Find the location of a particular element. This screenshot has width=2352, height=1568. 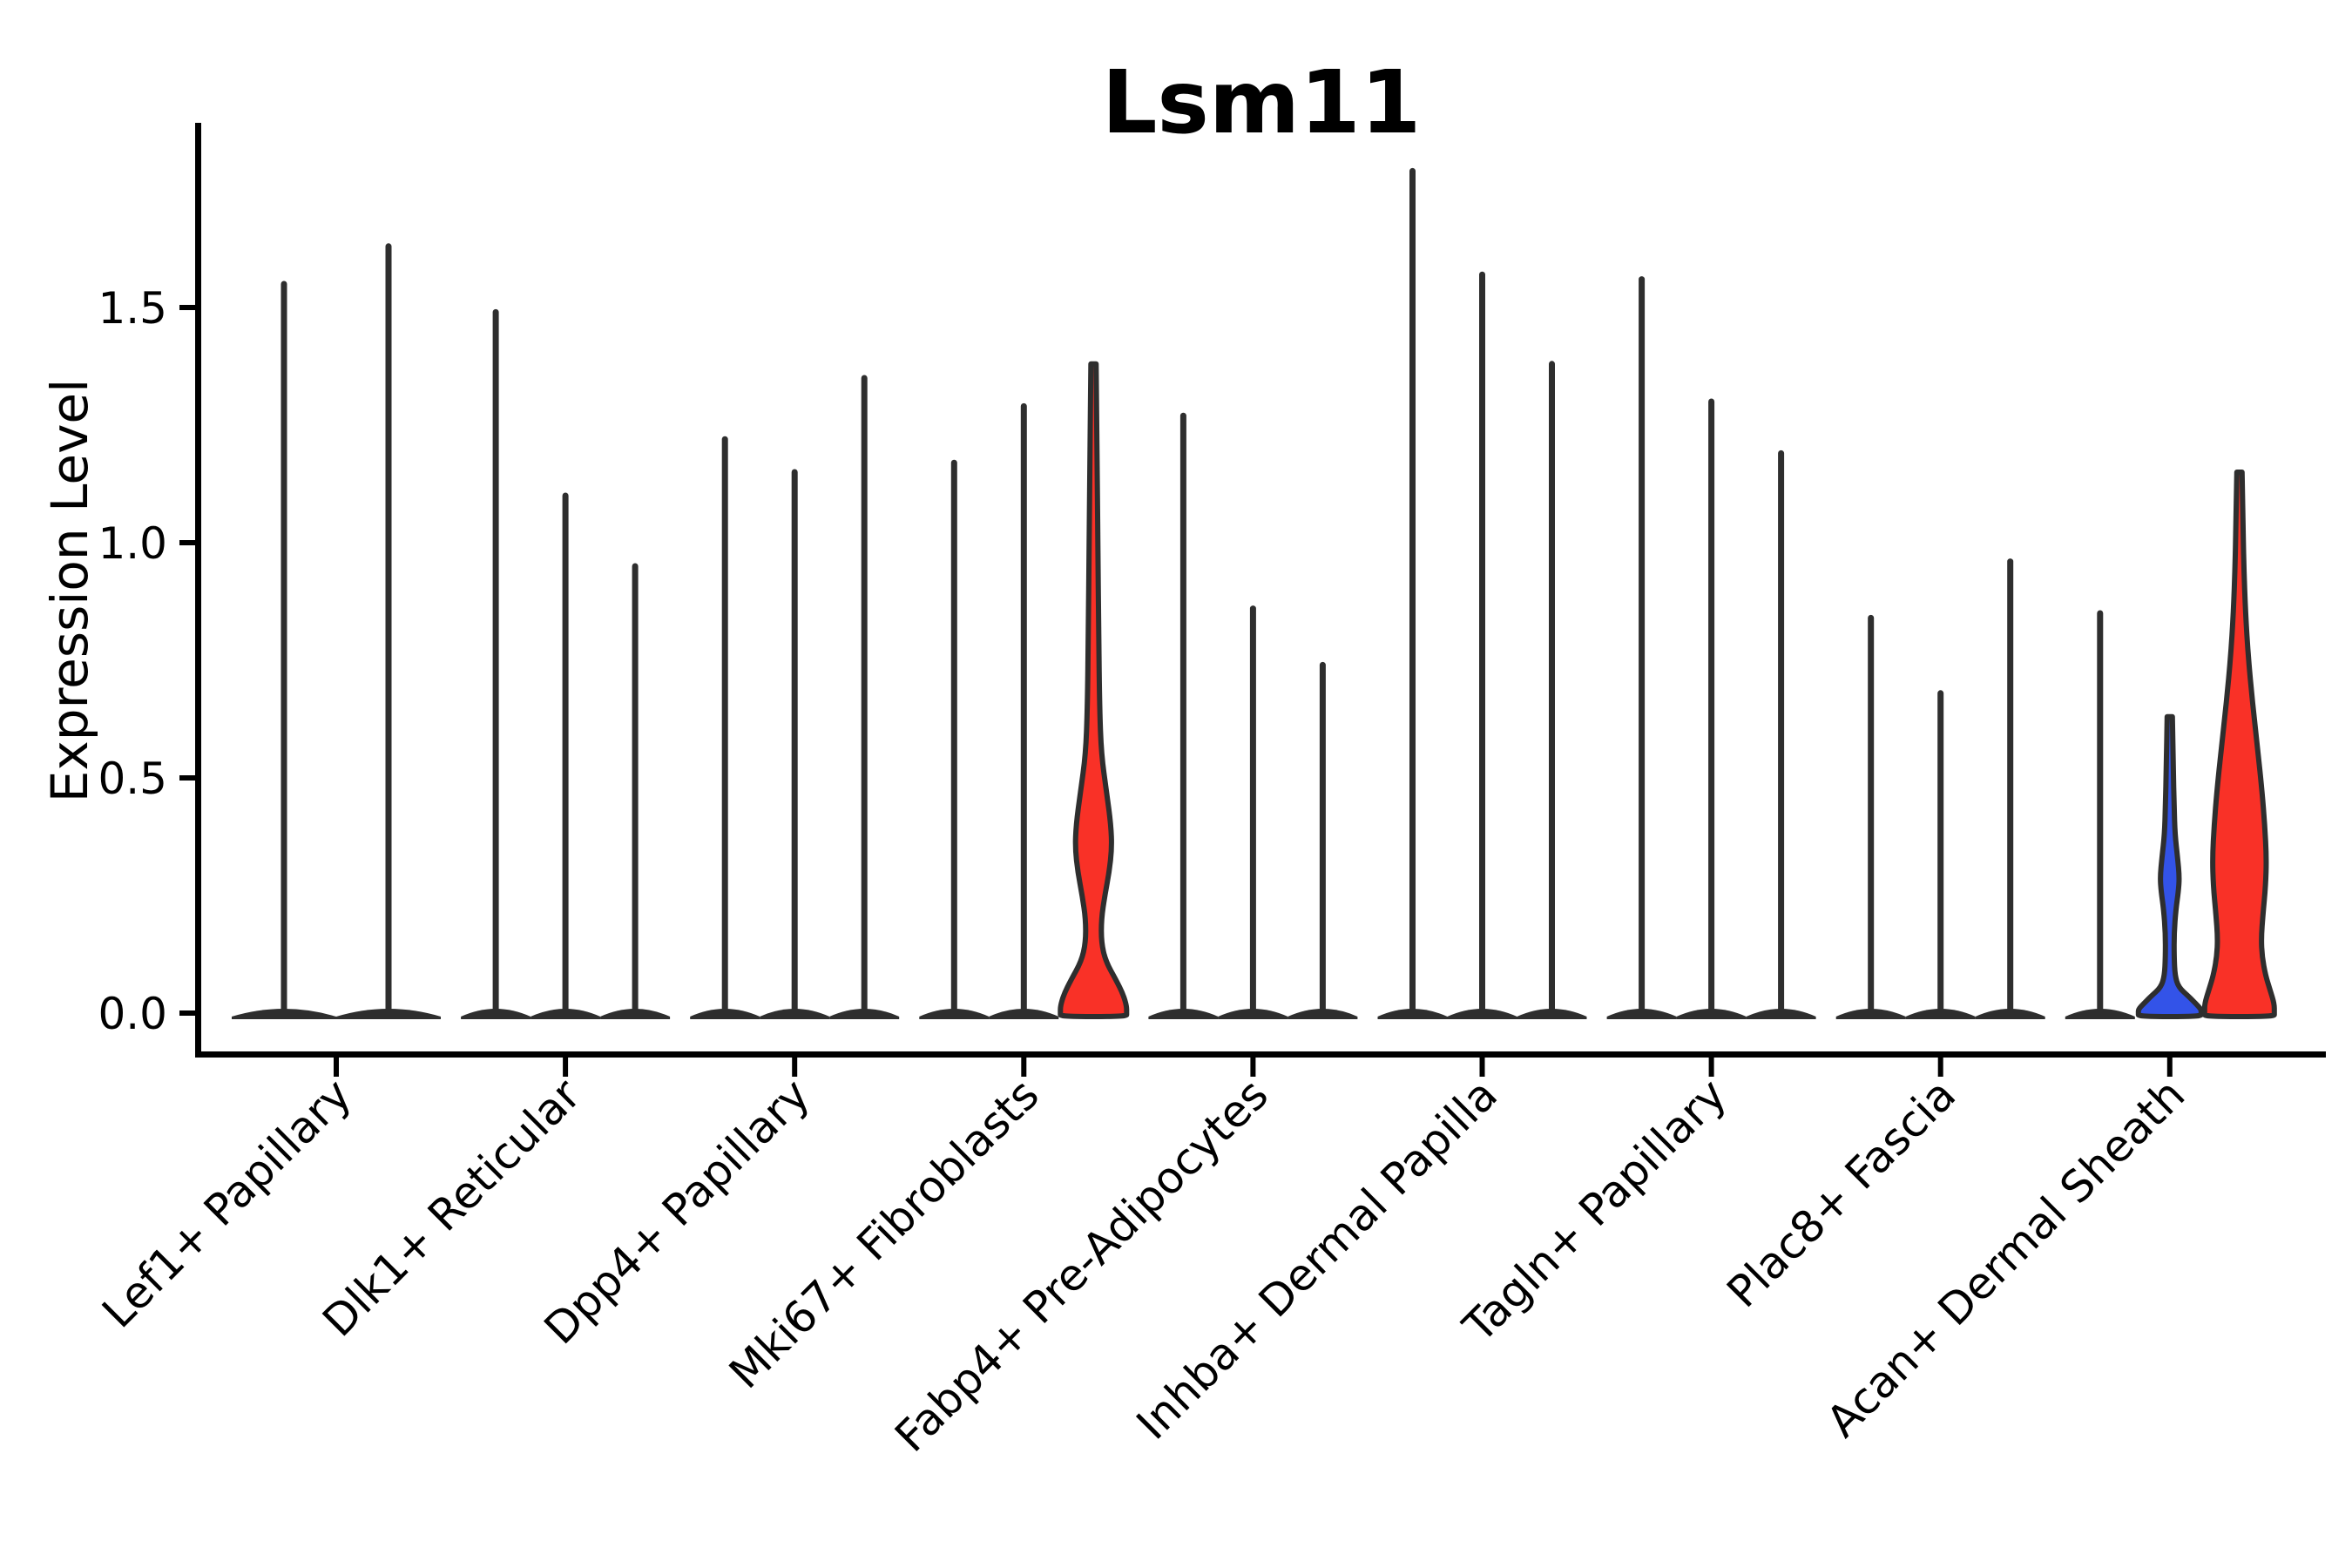

x-axis-spine is located at coordinates (1260, 1054).